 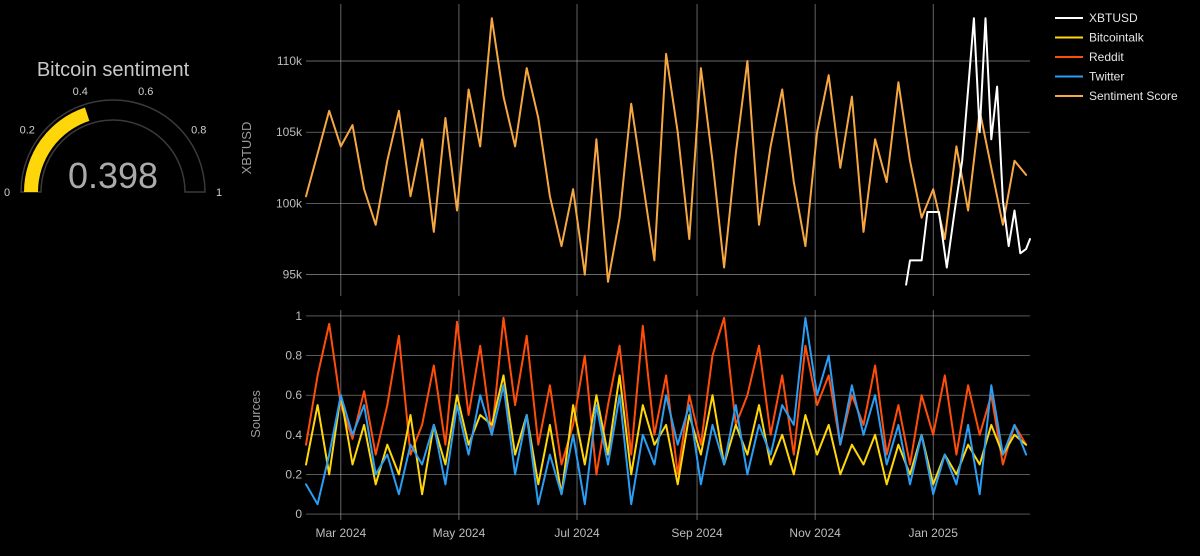 I want to click on sources-y-tick-label: 0.8, so click(x=293, y=356).